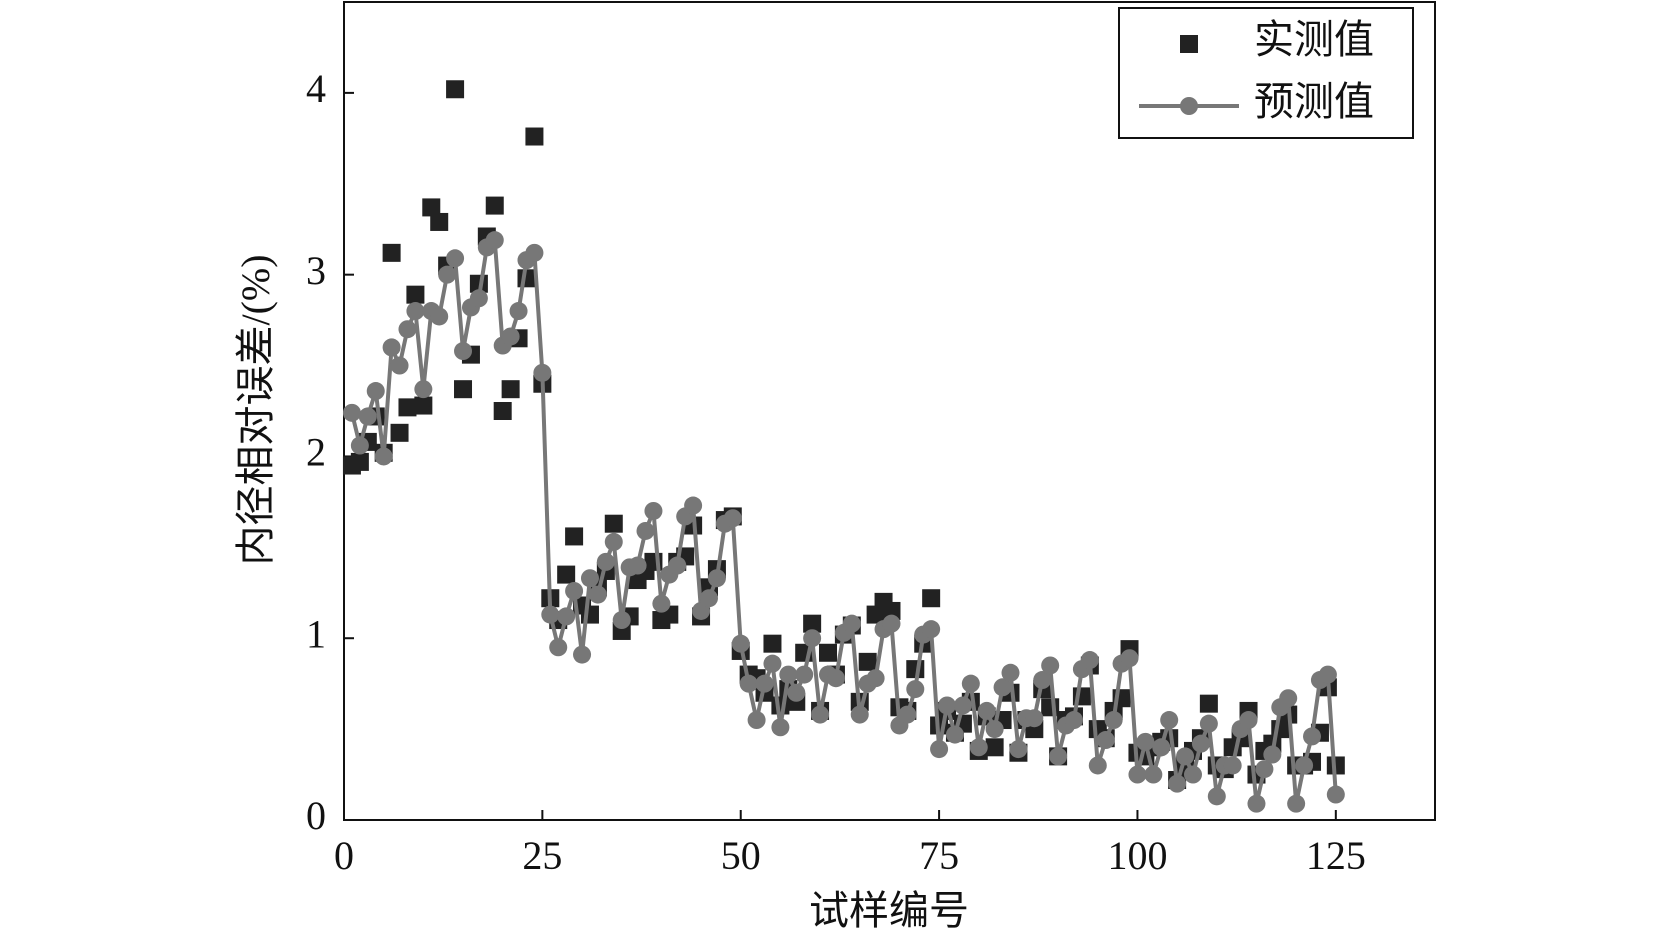 The width and height of the screenshot is (1654, 939). Describe the element at coordinates (1266, 73) in the screenshot. I see `legend-box` at that location.